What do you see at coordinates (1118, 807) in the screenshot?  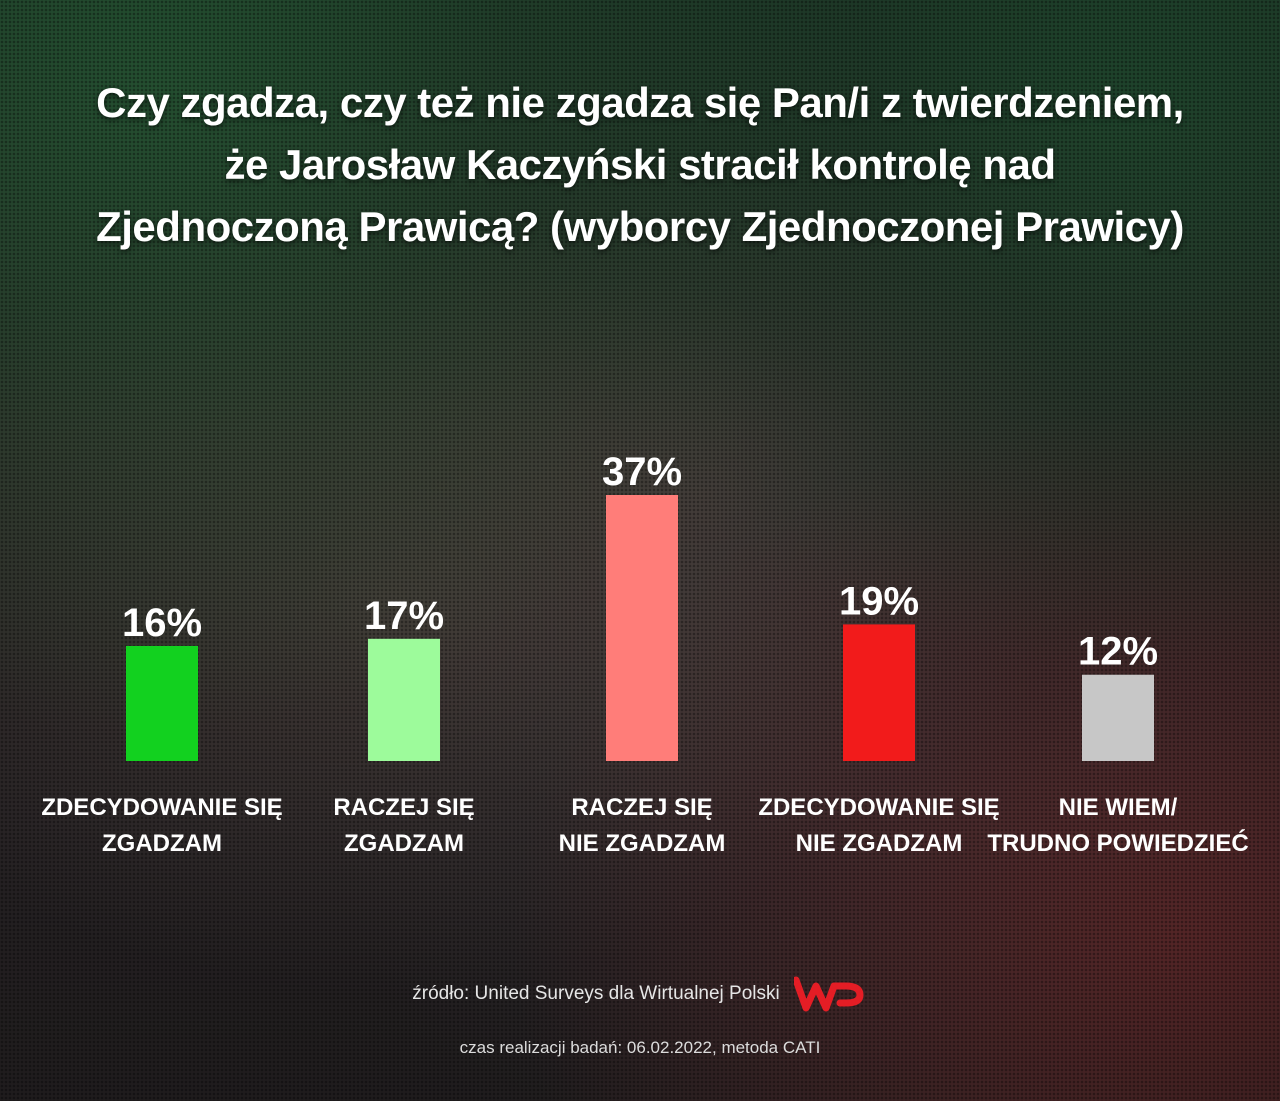 I see `category-label-5-line-1: NIE WIEM/` at bounding box center [1118, 807].